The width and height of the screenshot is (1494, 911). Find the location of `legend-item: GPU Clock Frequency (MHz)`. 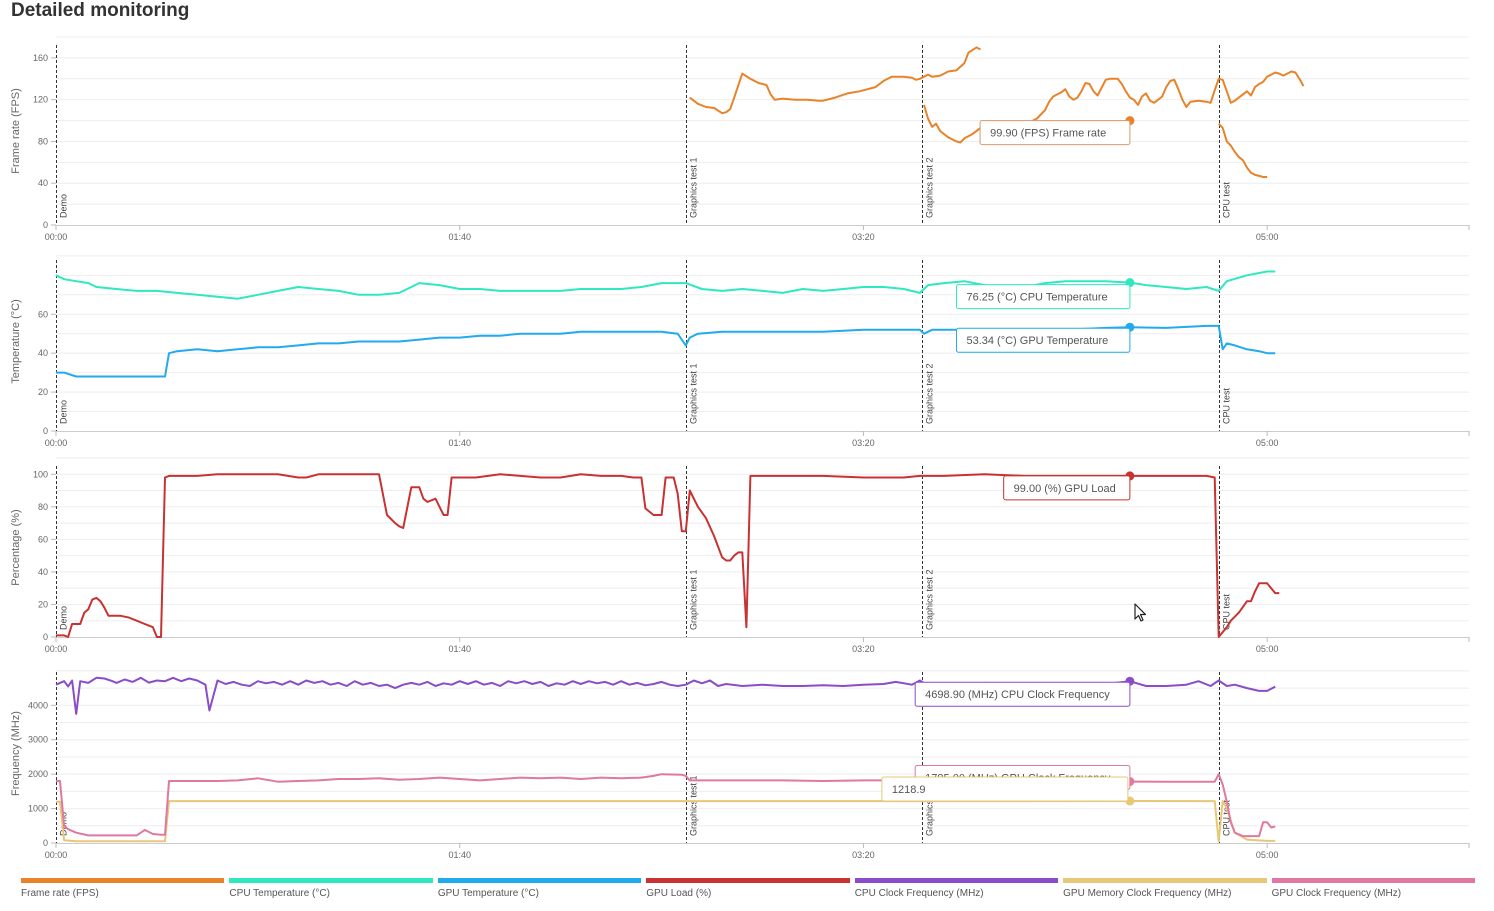

legend-item: GPU Clock Frequency (MHz) is located at coordinates (1373, 890).